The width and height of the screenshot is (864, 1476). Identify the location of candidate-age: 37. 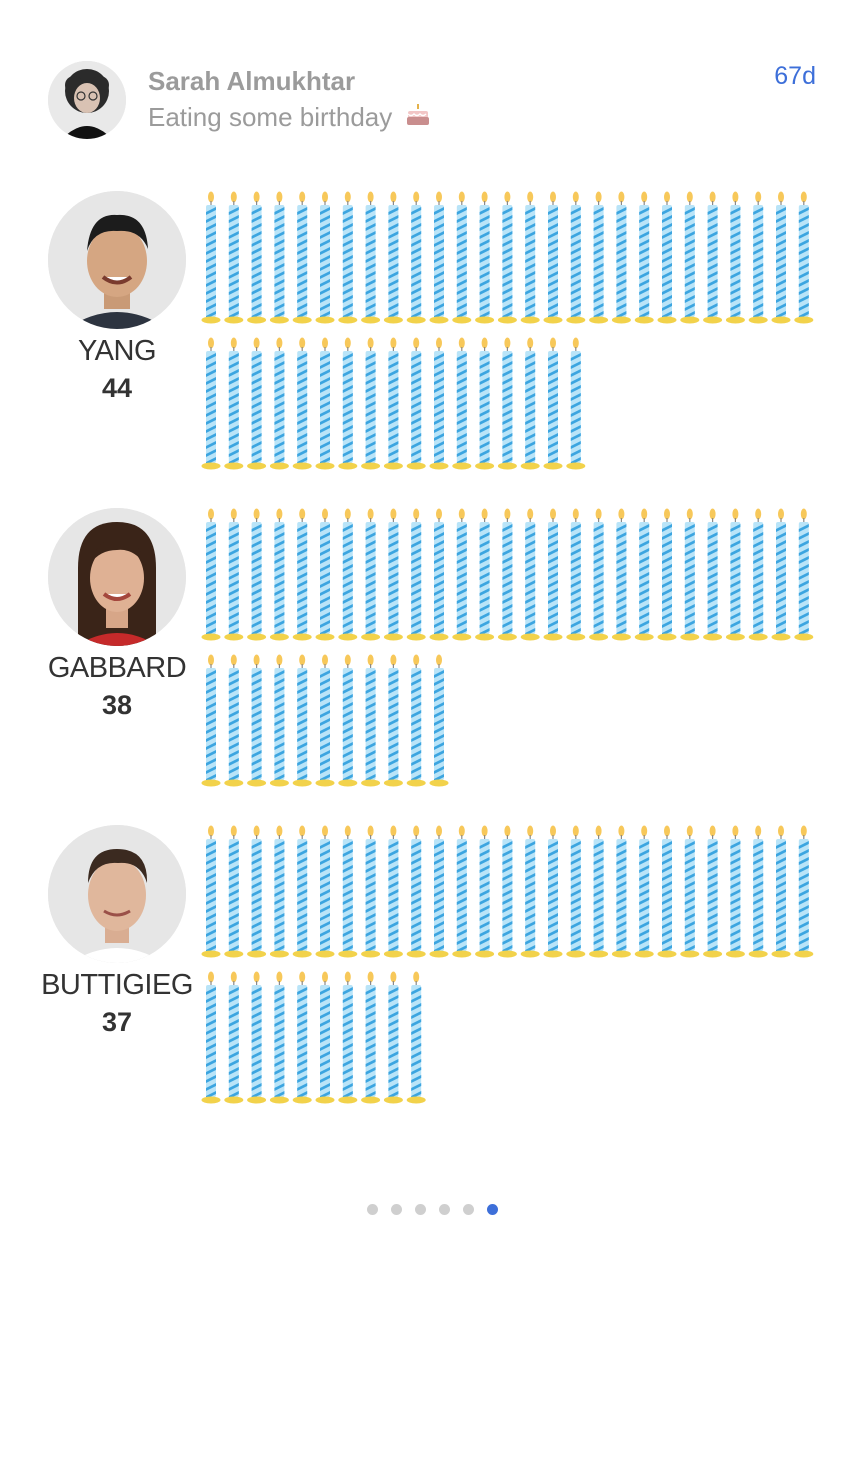
(117, 1022).